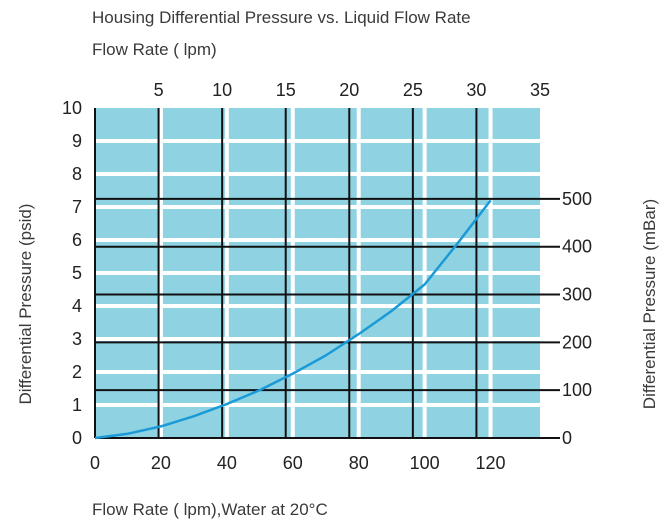 The width and height of the screenshot is (663, 523). What do you see at coordinates (567, 438) in the screenshot?
I see `y2-tick-label-0: 0` at bounding box center [567, 438].